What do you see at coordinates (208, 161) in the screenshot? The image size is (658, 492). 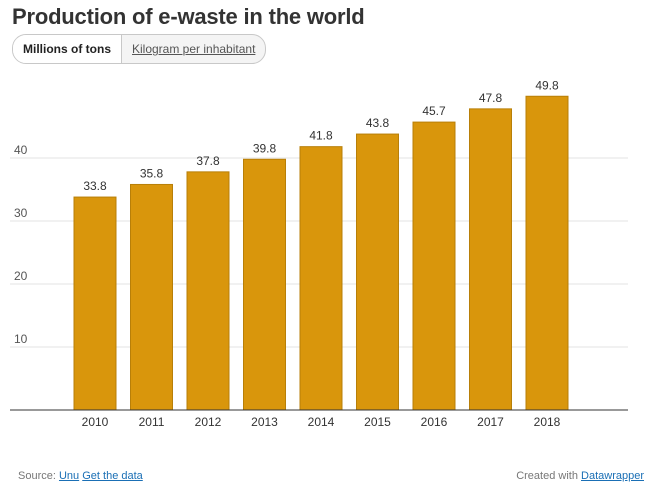 I see `data-label: 37.8` at bounding box center [208, 161].